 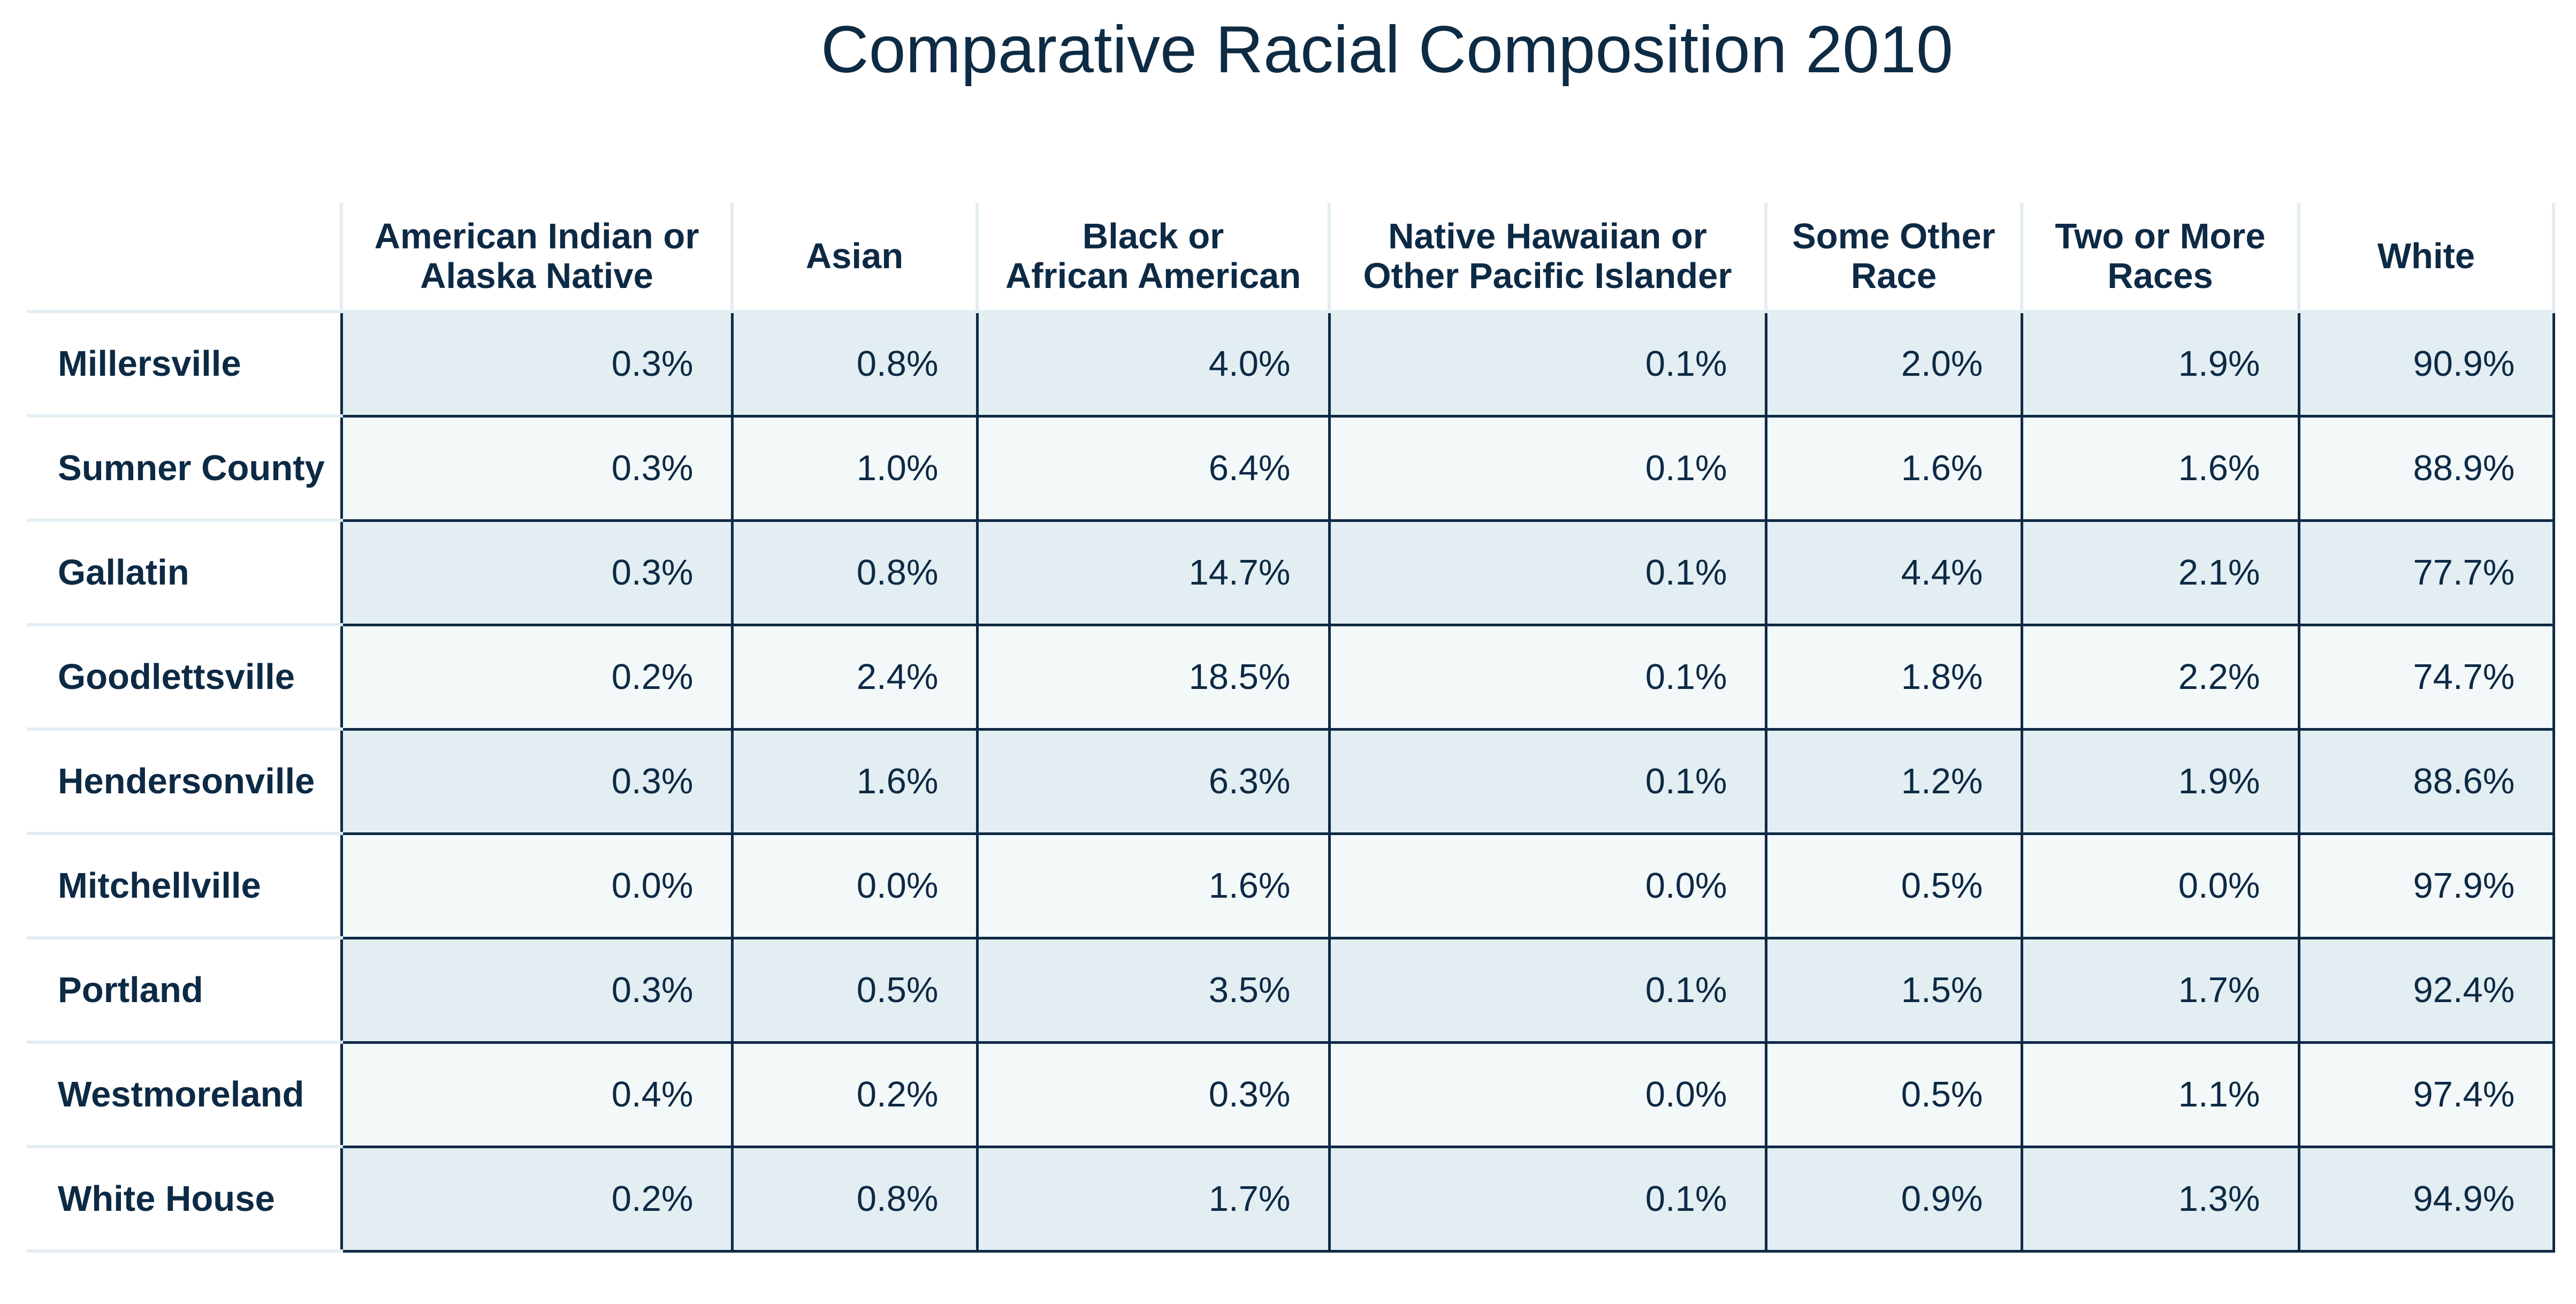 I want to click on table-cell: 6.3%, so click(x=1153, y=781).